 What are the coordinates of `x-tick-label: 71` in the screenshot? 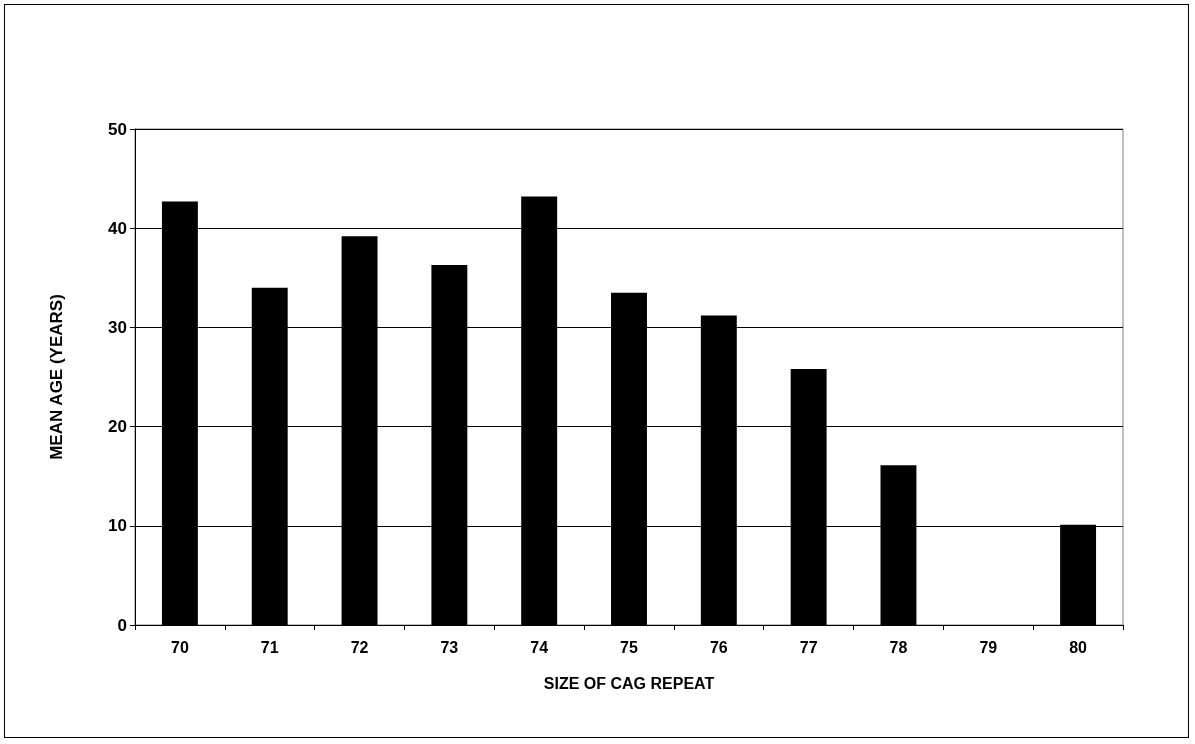 It's located at (269, 647).